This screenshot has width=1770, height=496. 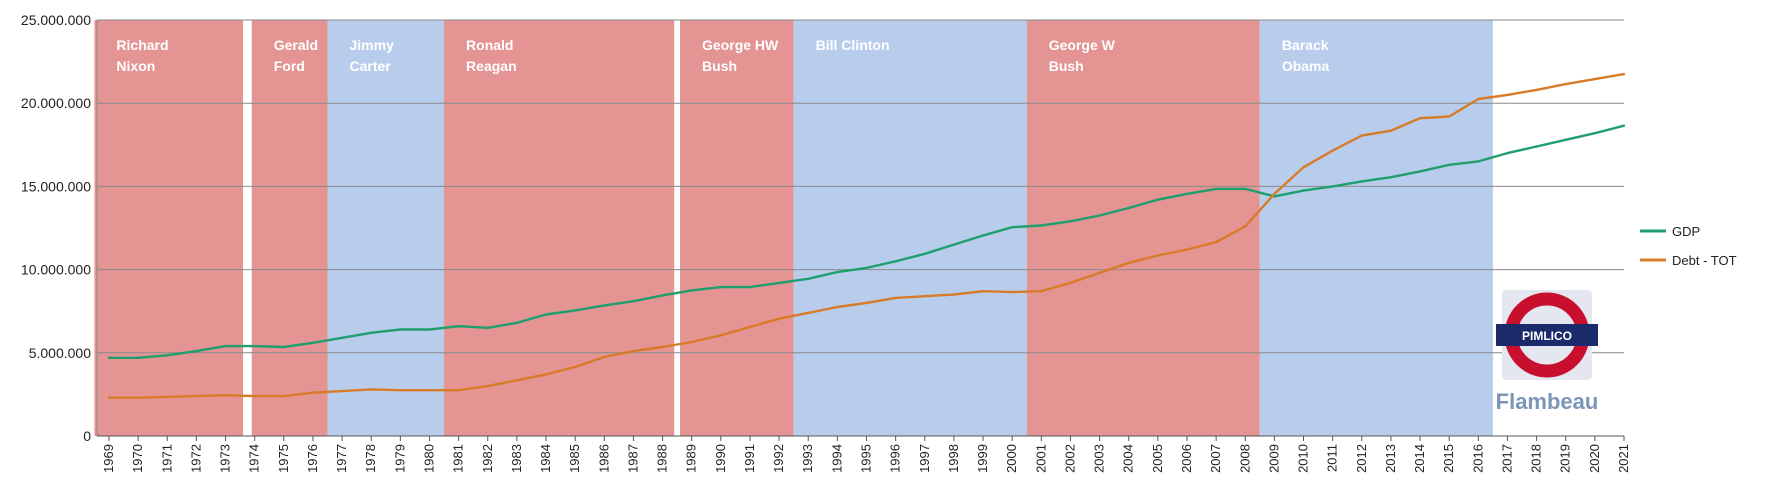 What do you see at coordinates (516, 458) in the screenshot?
I see `x-tick-label: 1983` at bounding box center [516, 458].